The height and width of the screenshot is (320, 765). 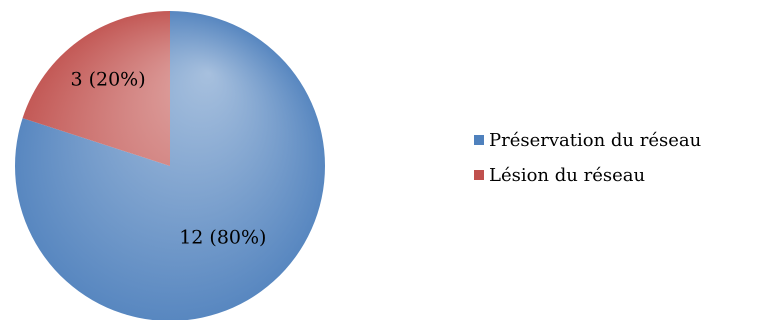 What do you see at coordinates (479, 175) in the screenshot?
I see `legend-swatch-lesion` at bounding box center [479, 175].